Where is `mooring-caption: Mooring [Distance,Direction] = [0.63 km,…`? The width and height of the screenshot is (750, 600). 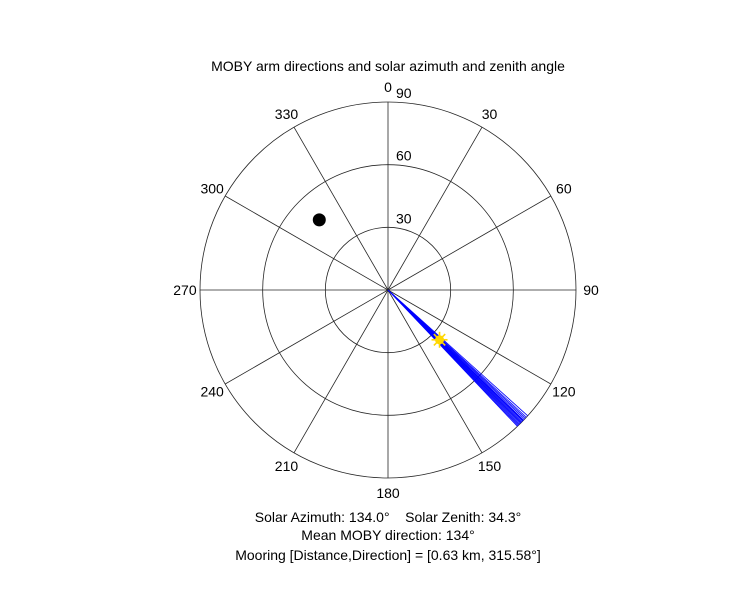
mooring-caption: Mooring [Distance,Direction] = [0.63 km,… is located at coordinates (388, 555).